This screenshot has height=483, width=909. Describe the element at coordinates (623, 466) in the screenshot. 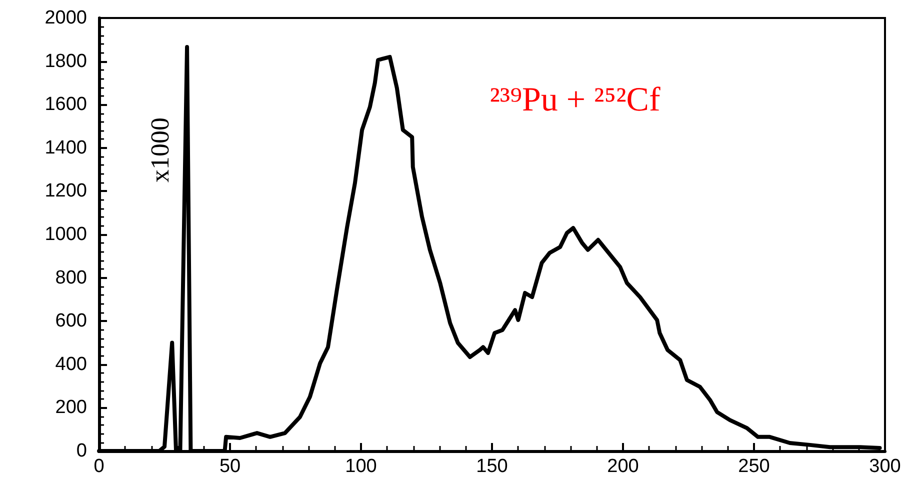

I see `x-tick-label: 200` at that location.